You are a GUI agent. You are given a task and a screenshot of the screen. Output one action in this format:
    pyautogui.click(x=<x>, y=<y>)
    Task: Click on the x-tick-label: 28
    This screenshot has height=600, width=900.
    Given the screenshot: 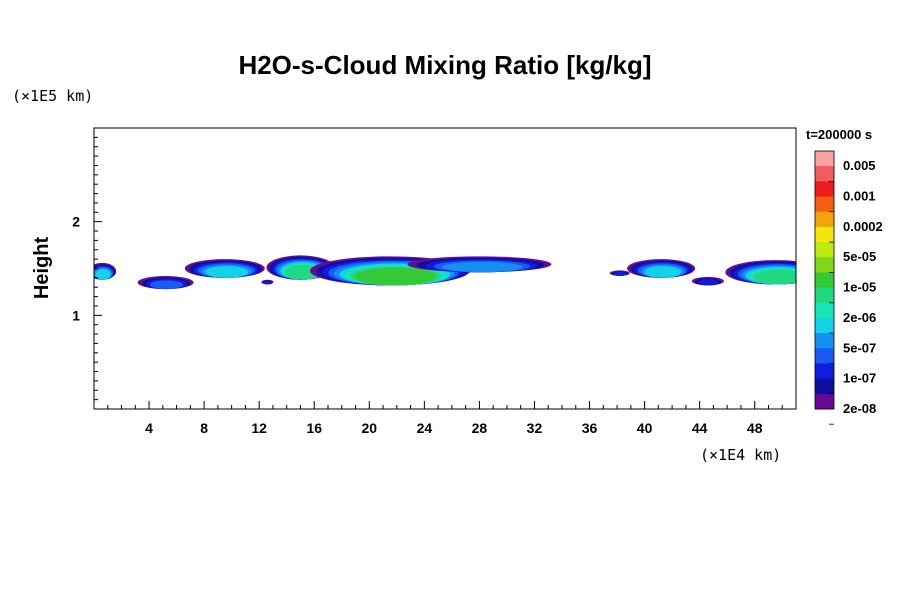 What is the action you would take?
    pyautogui.click(x=480, y=428)
    